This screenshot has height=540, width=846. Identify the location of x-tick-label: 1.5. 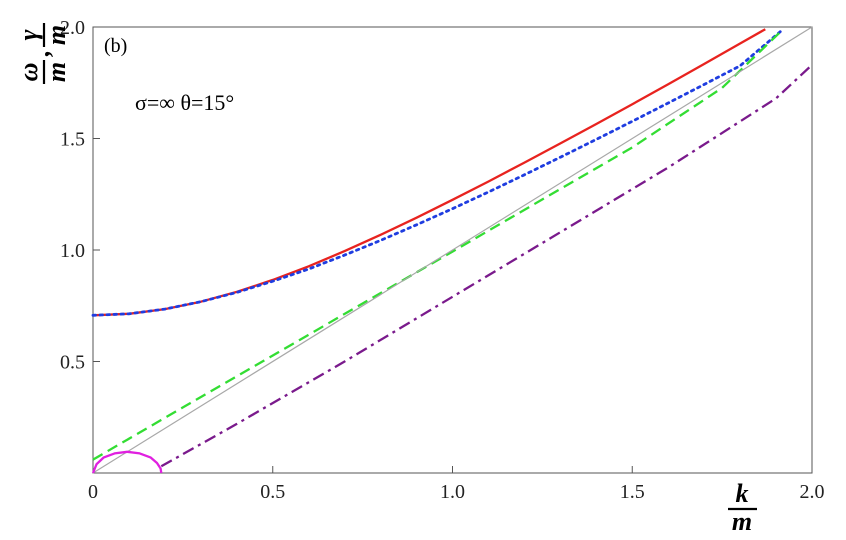
(632, 492).